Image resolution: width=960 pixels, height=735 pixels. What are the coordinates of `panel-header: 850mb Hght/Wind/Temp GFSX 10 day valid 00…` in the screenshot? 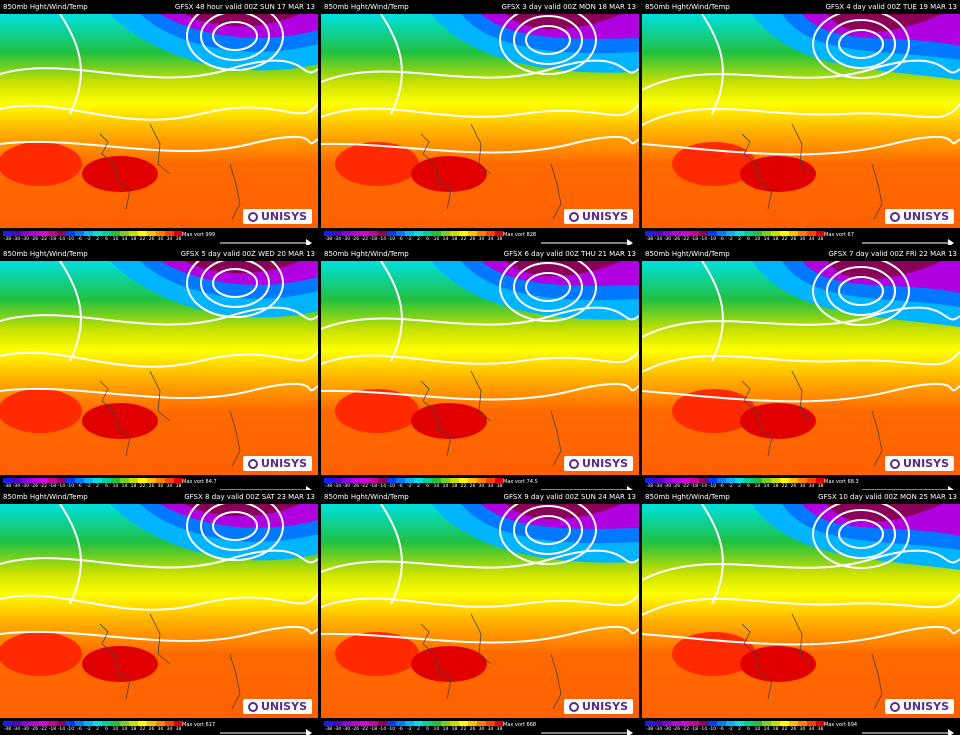 It's located at (801, 497).